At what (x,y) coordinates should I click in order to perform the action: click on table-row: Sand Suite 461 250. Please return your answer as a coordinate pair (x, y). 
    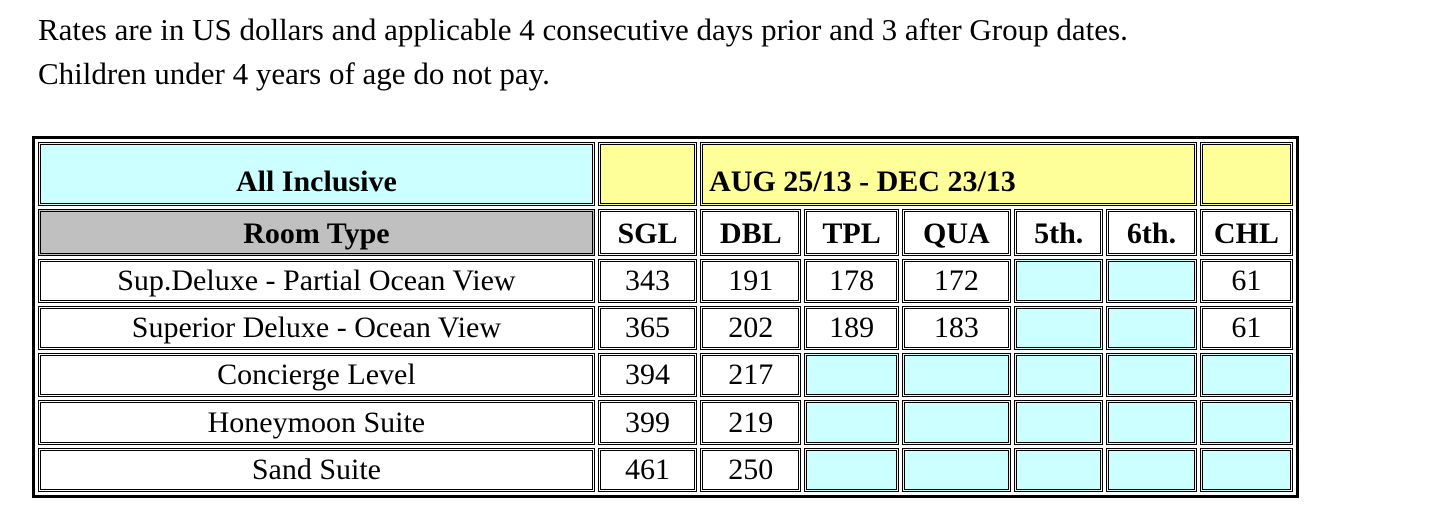
    Looking at the image, I should click on (665, 469).